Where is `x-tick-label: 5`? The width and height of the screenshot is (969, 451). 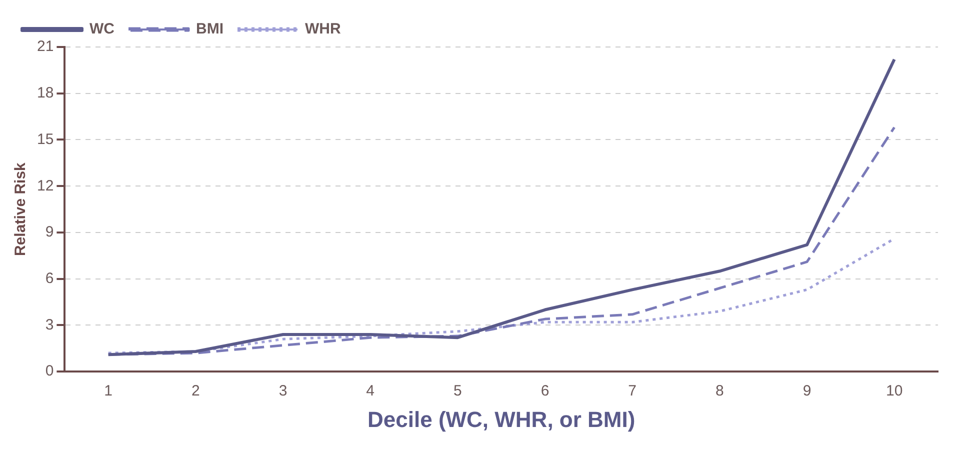
x-tick-label: 5 is located at coordinates (458, 391).